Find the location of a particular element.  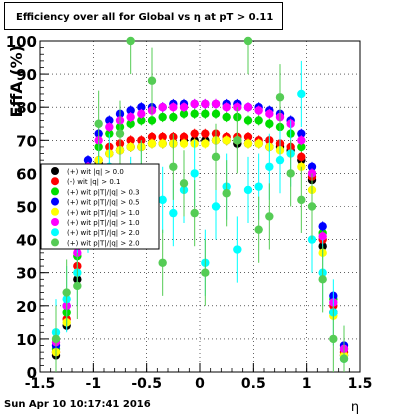

legend-entry: (-) wit |q| > 0.1 is located at coordinates (93, 182).